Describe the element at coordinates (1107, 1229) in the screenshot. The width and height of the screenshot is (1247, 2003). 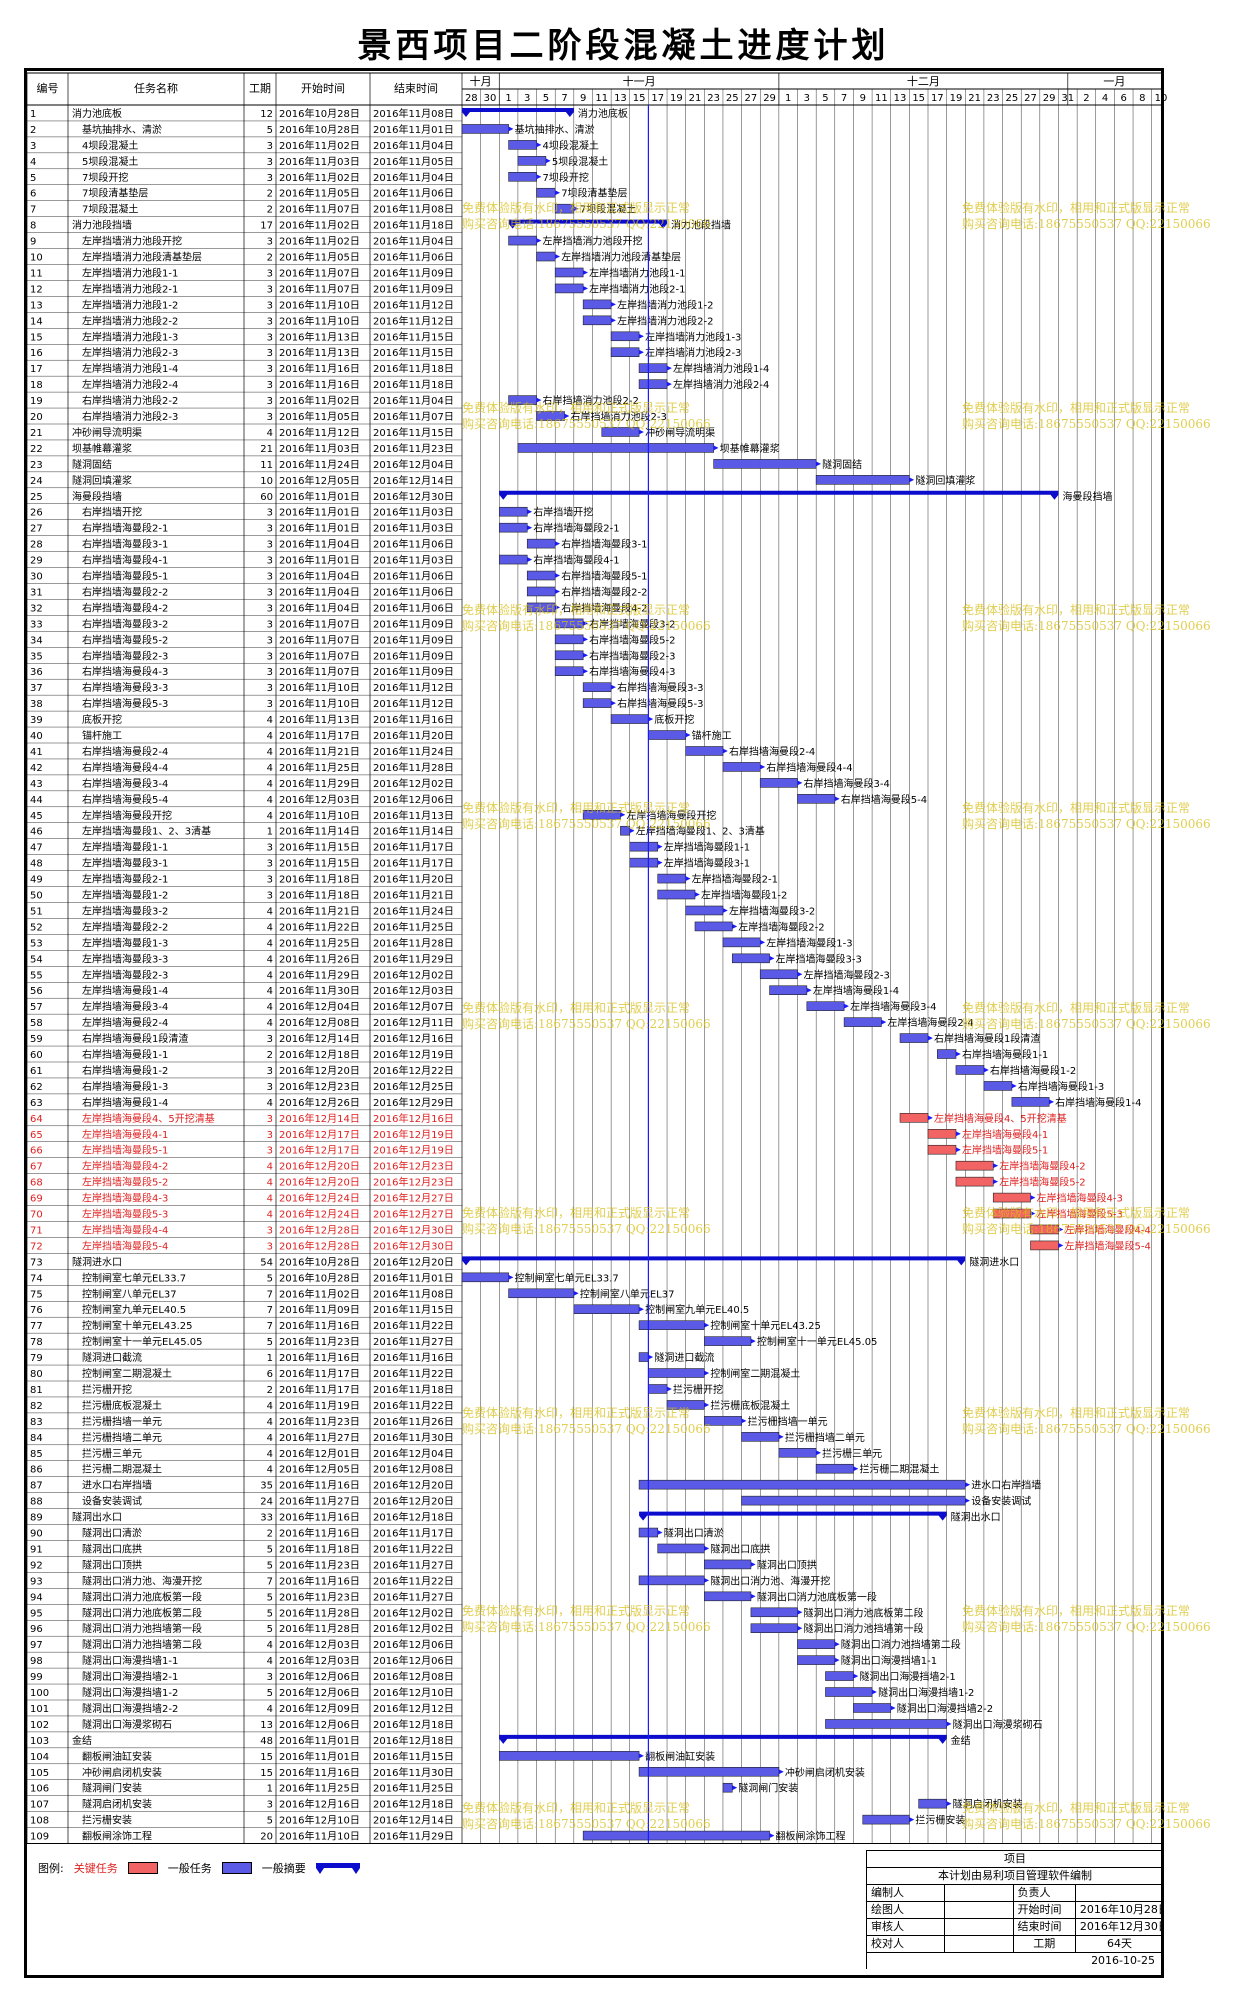
I see `bar-label: 左岸挡墙海曼段4-4` at that location.